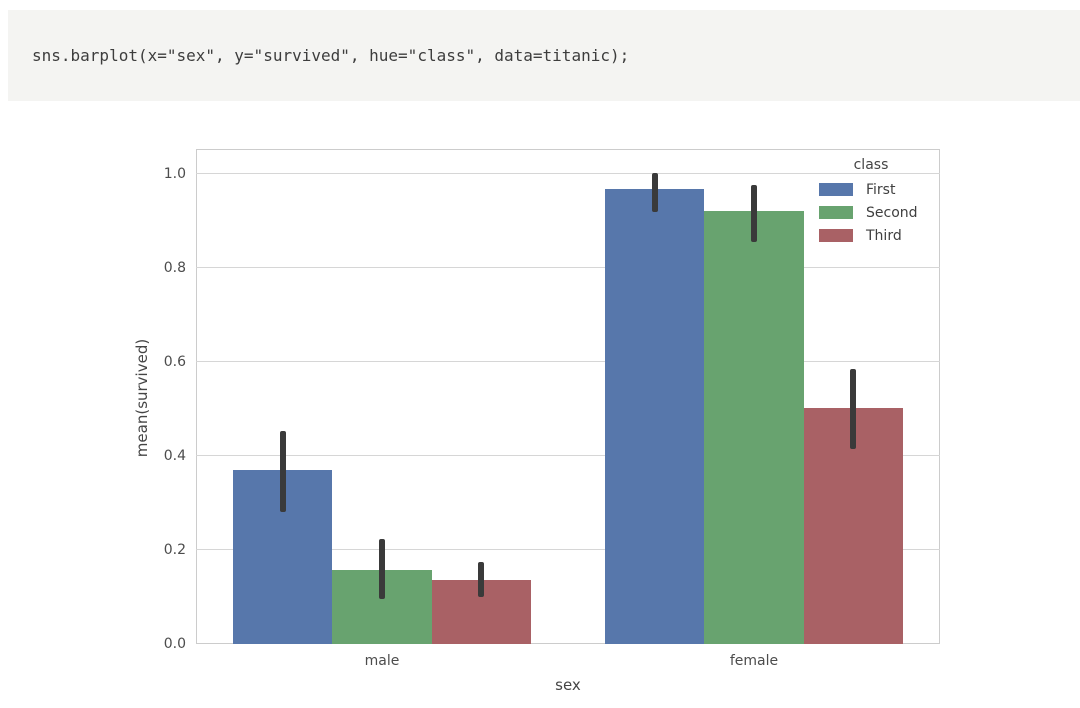 The height and width of the screenshot is (708, 1080). I want to click on errorbar-female-first, so click(654, 192).